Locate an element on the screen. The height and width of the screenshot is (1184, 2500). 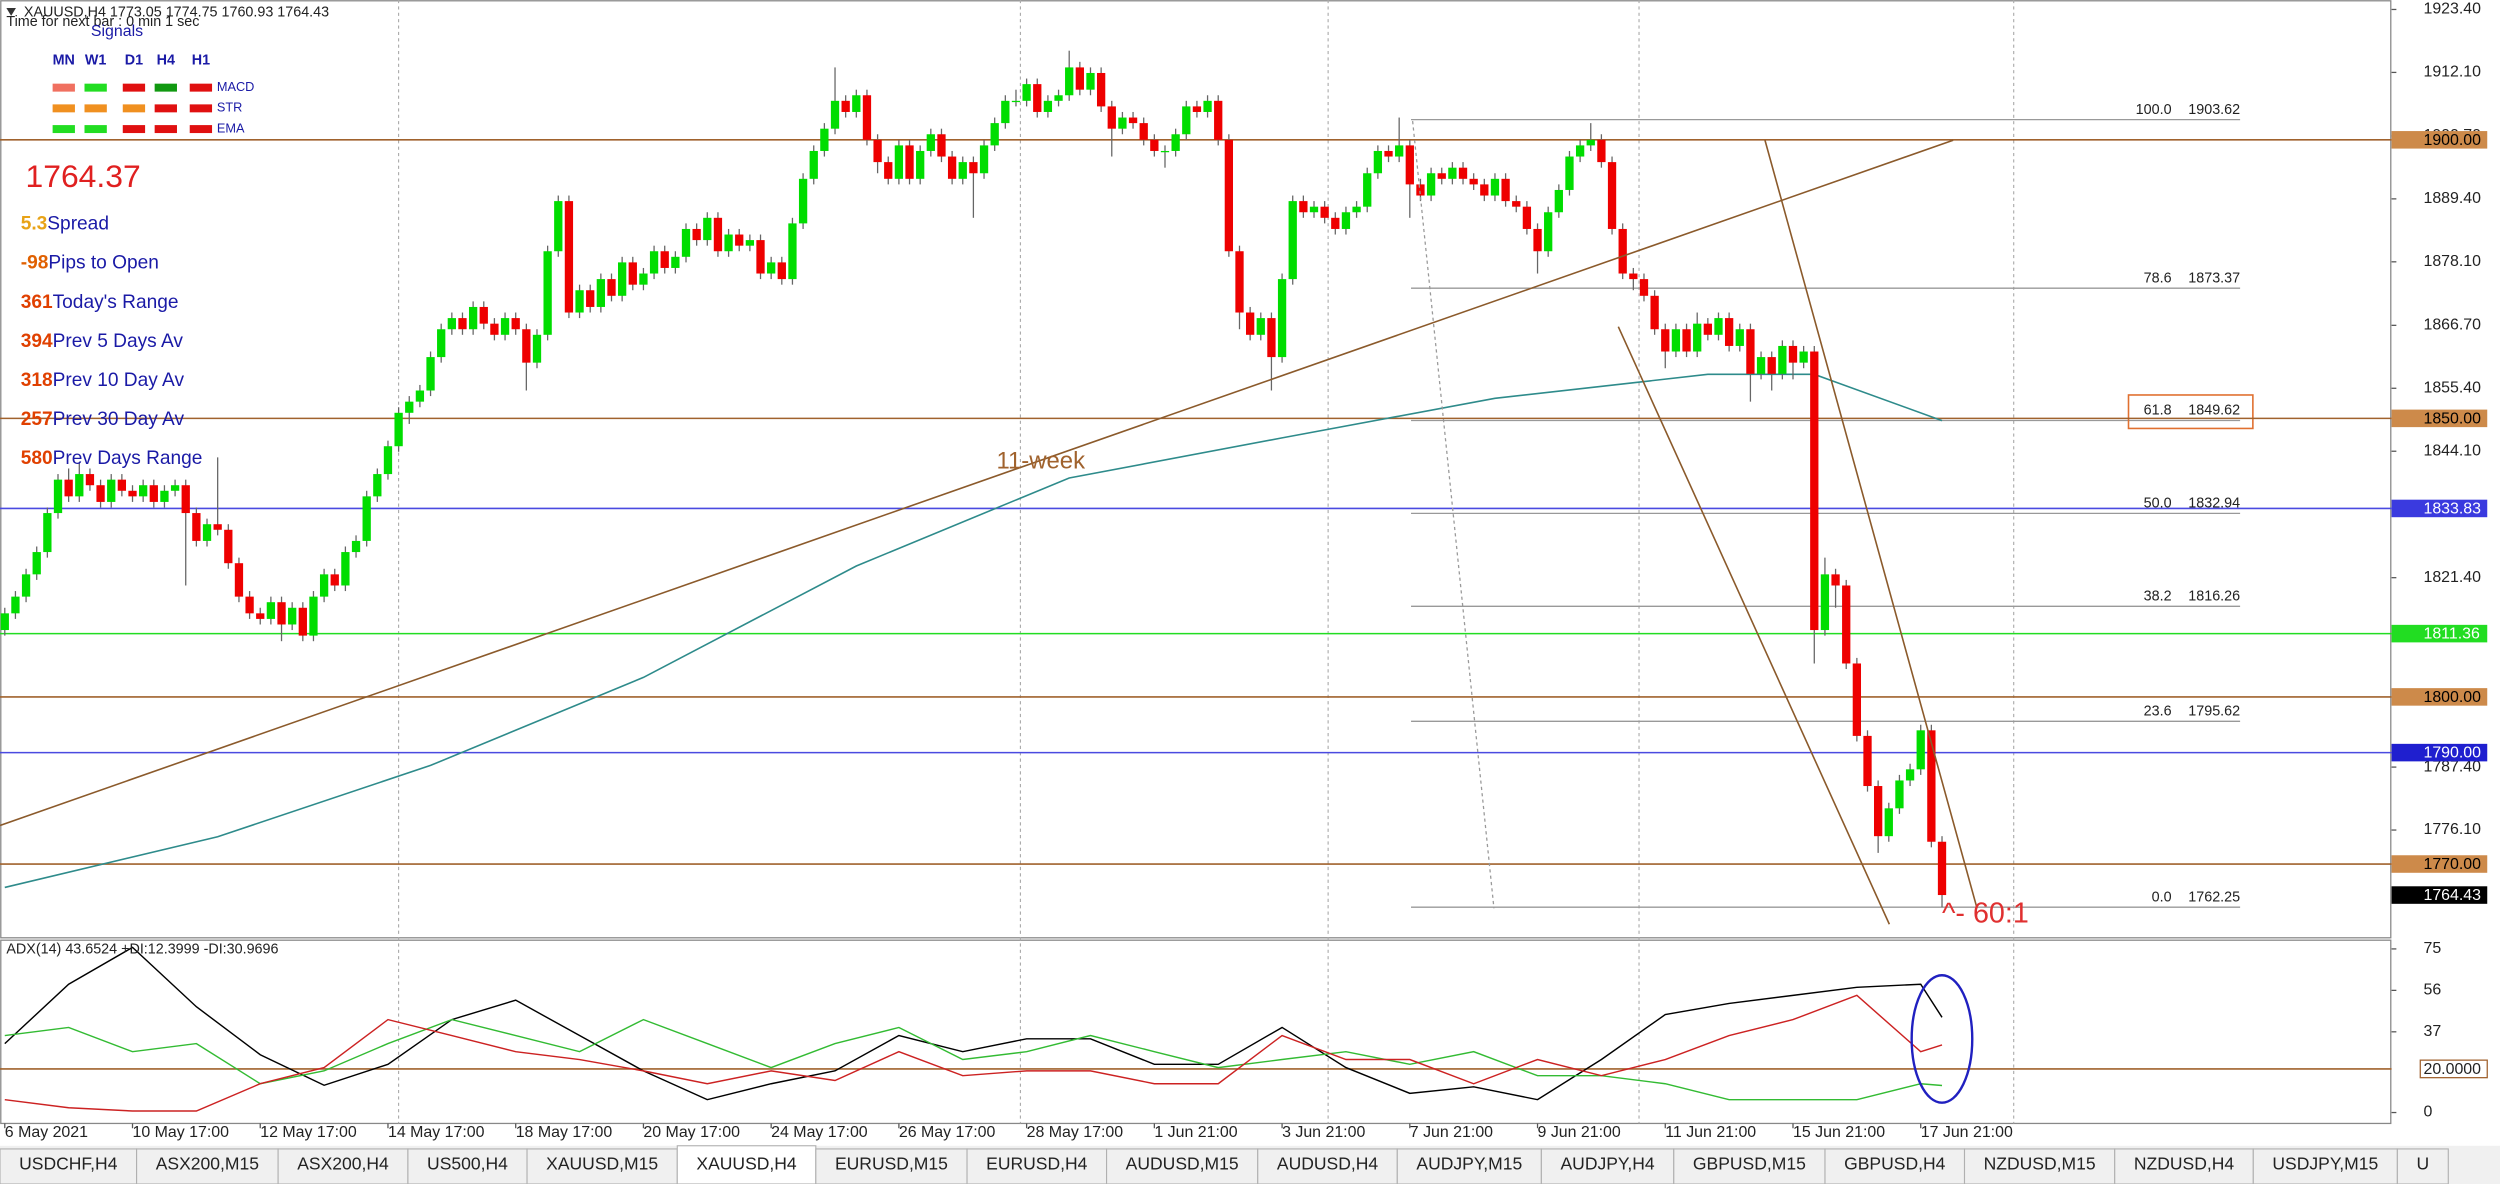
tab-label: NZDUSD,M15 is located at coordinates (2040, 1164).